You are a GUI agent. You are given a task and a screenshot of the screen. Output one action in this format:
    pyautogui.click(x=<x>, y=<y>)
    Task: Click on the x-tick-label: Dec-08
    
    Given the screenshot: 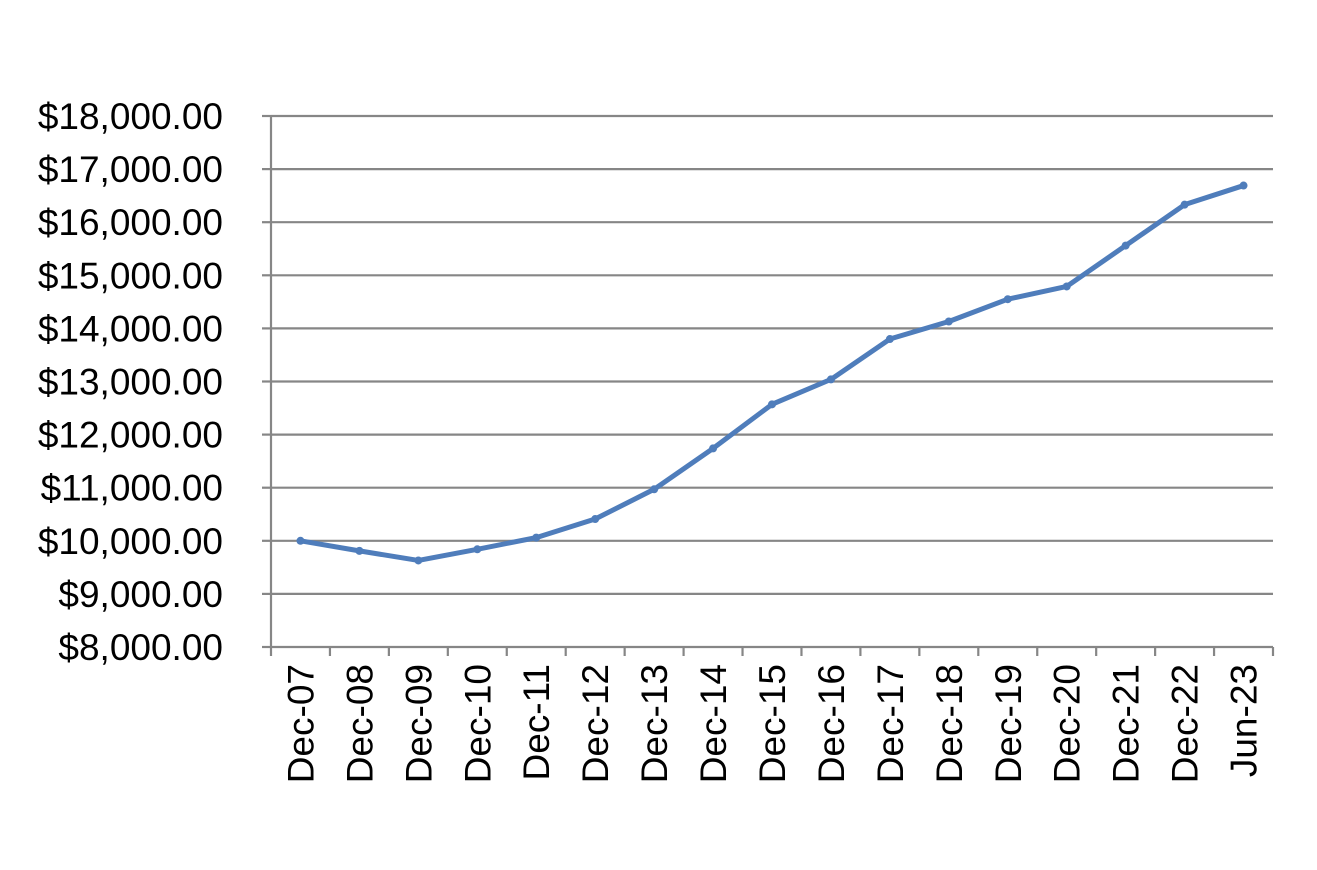 What is the action you would take?
    pyautogui.click(x=359, y=723)
    